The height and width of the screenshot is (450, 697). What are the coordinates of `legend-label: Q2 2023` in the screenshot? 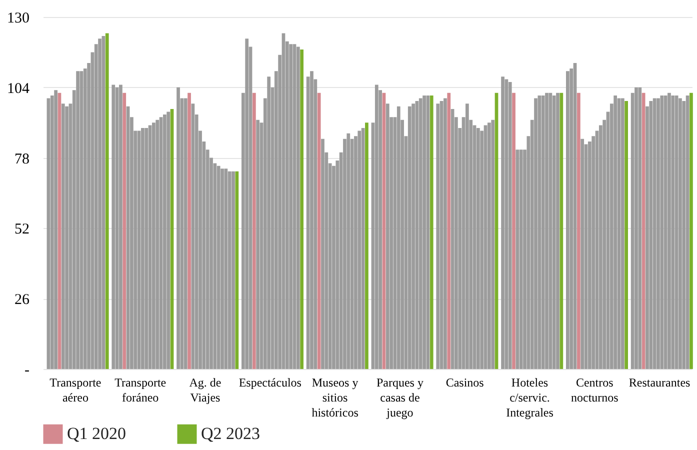 It's located at (230, 434).